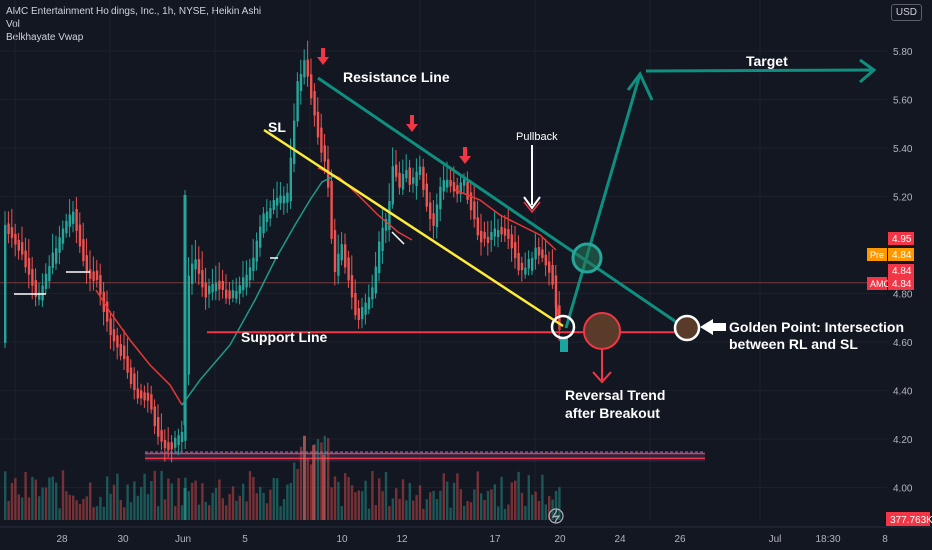 The width and height of the screenshot is (932, 550). Describe the element at coordinates (323, 52) in the screenshot. I see `resistance-touch-arrow-stem` at that location.